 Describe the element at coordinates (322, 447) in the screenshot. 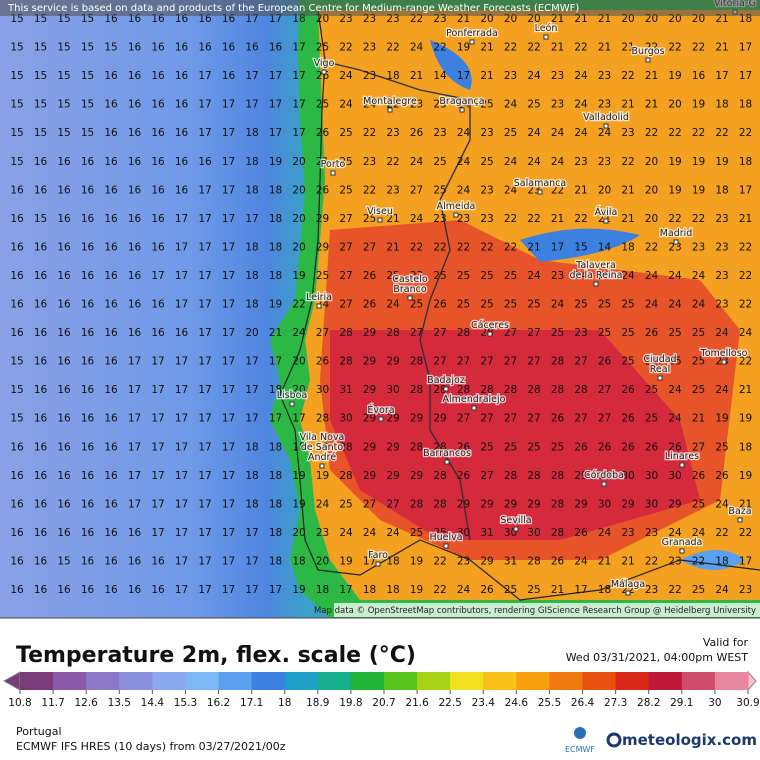

I see `city-label: de Santo` at that location.